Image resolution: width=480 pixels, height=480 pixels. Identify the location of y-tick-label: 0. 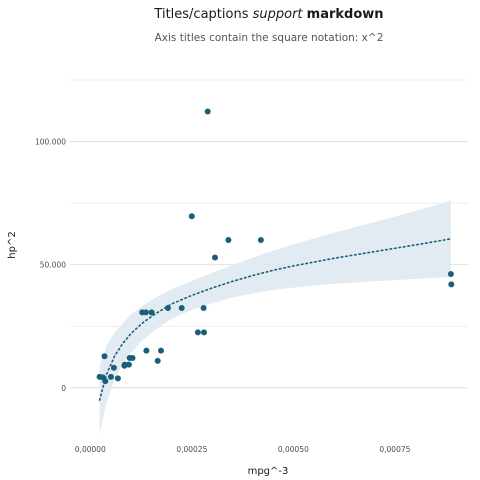
(63, 388).